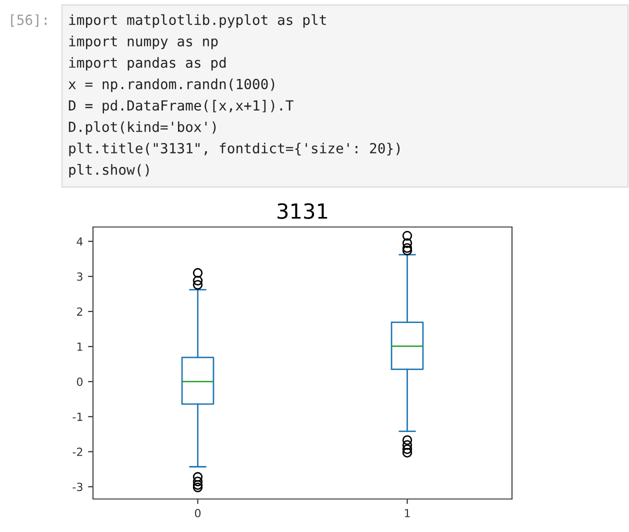  Describe the element at coordinates (234, 149) in the screenshot. I see `text: plt.title("3131", fontdict={'size': 20})` at that location.